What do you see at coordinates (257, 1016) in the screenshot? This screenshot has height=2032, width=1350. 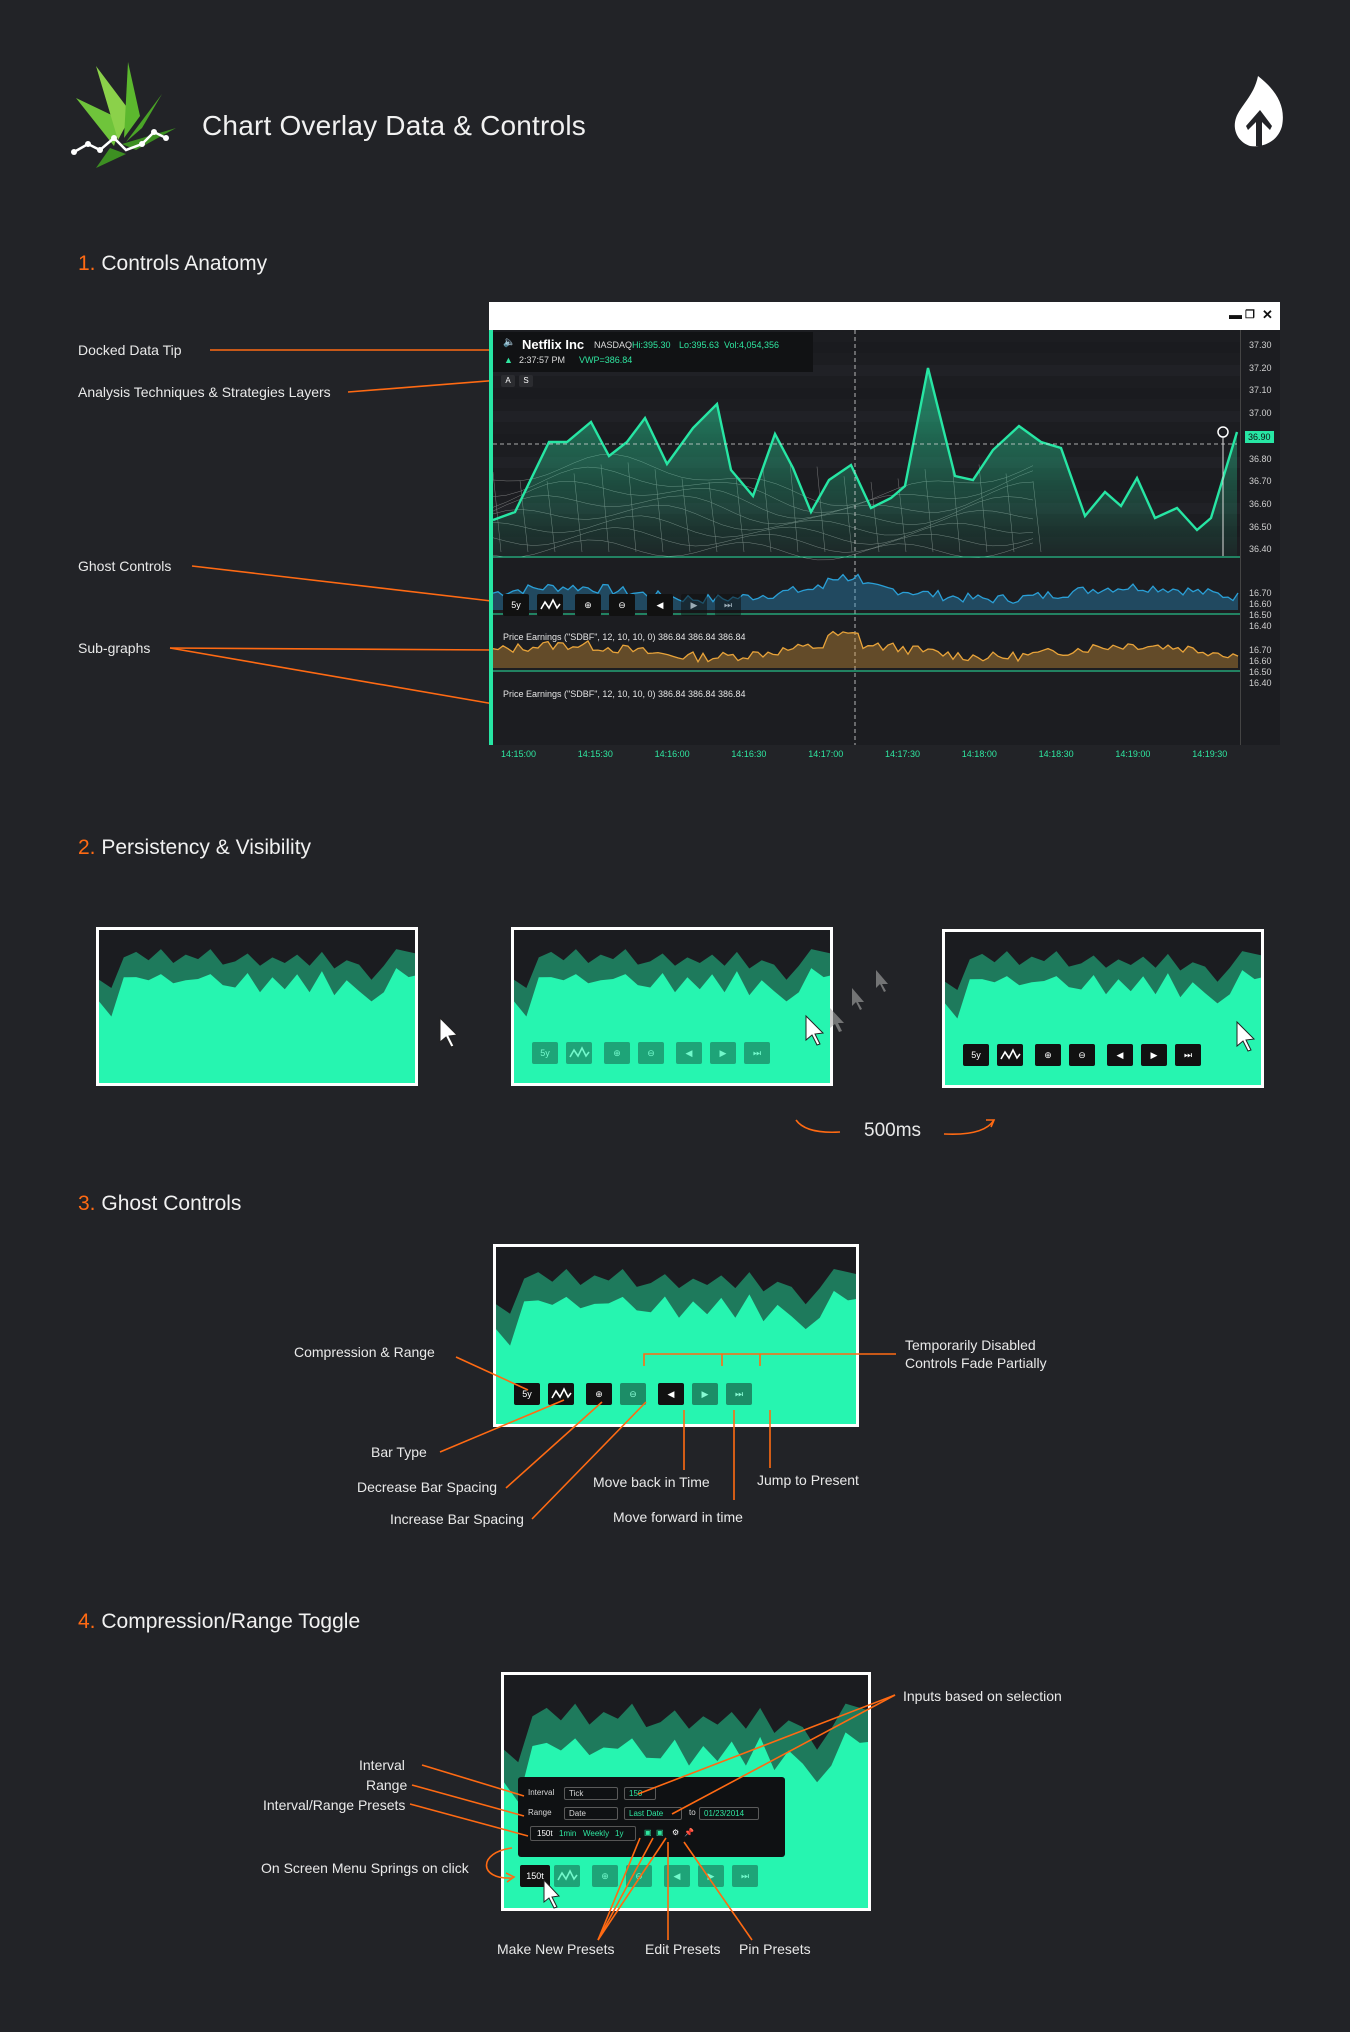 I see `mini-area-chart` at bounding box center [257, 1016].